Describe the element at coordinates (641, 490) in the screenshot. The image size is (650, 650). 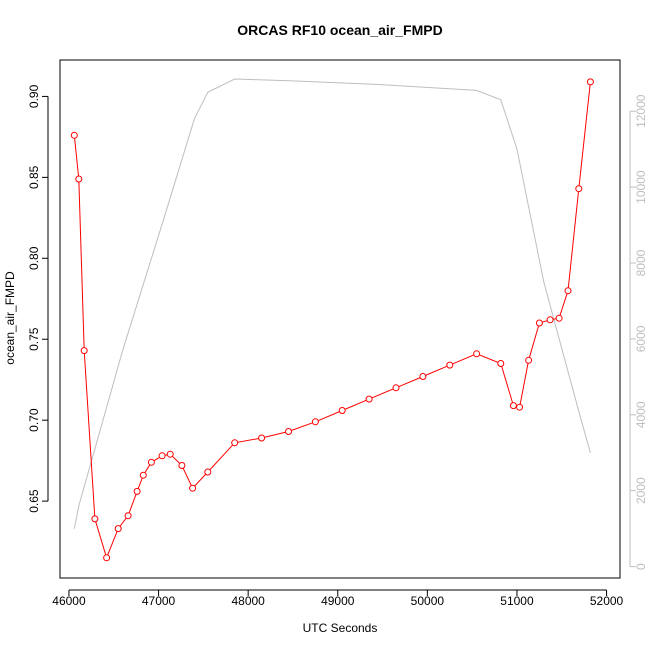
I see `y2-tick-label: 2000` at that location.